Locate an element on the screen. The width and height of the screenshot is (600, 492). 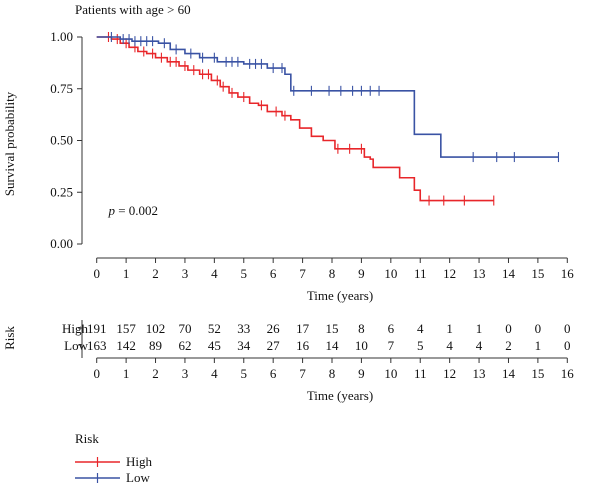
risk-count-low: 7 is located at coordinates (391, 345).